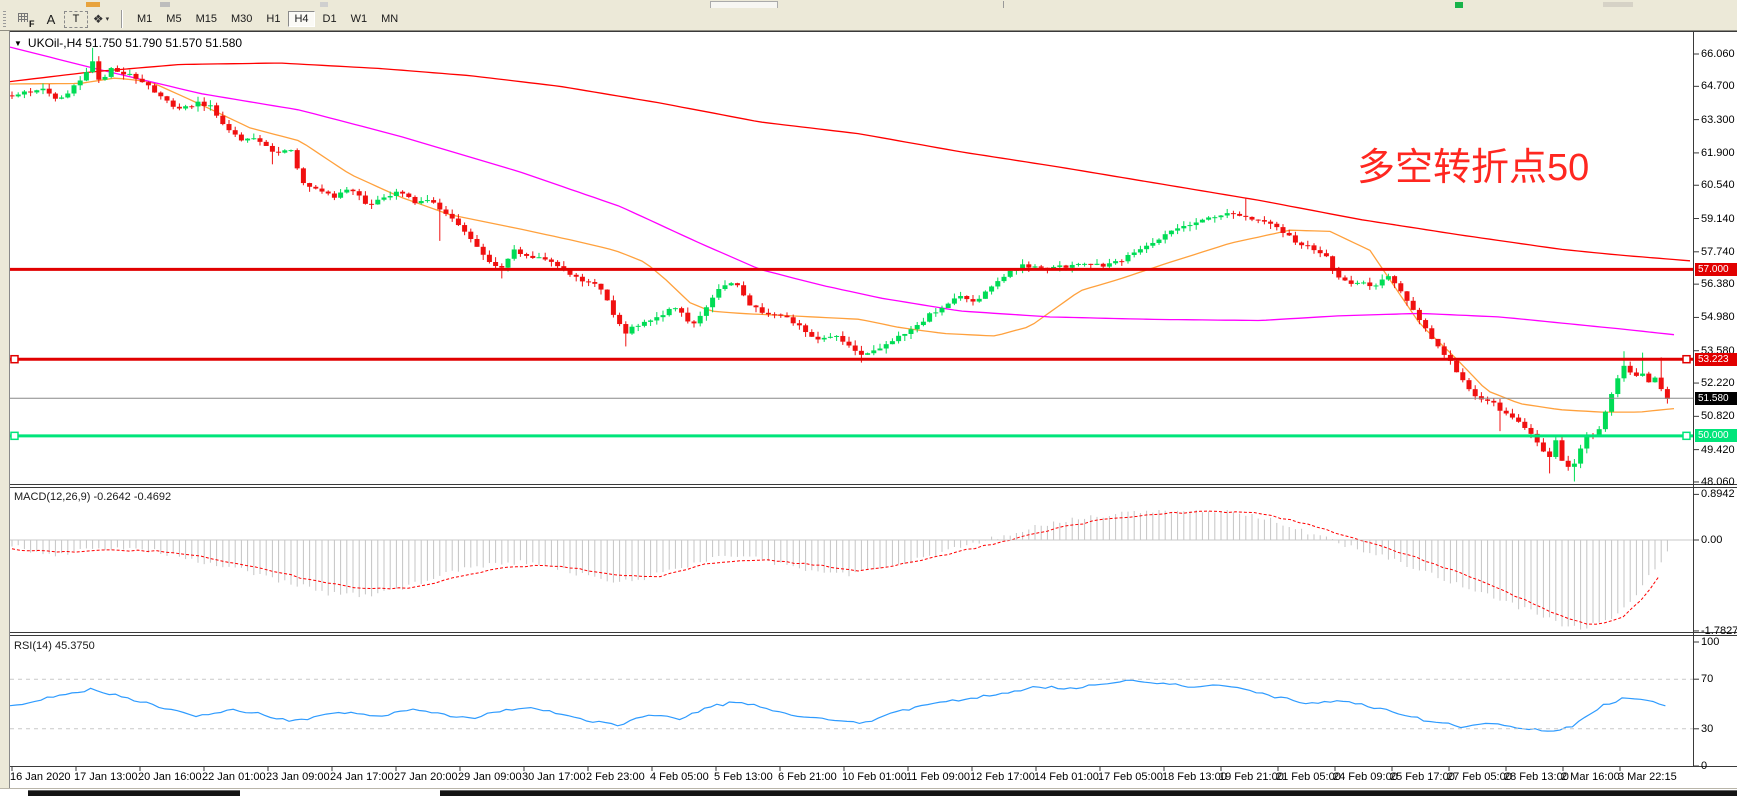 This screenshot has height=796, width=1737. I want to click on price-axis-label: 59.140, so click(1718, 218).